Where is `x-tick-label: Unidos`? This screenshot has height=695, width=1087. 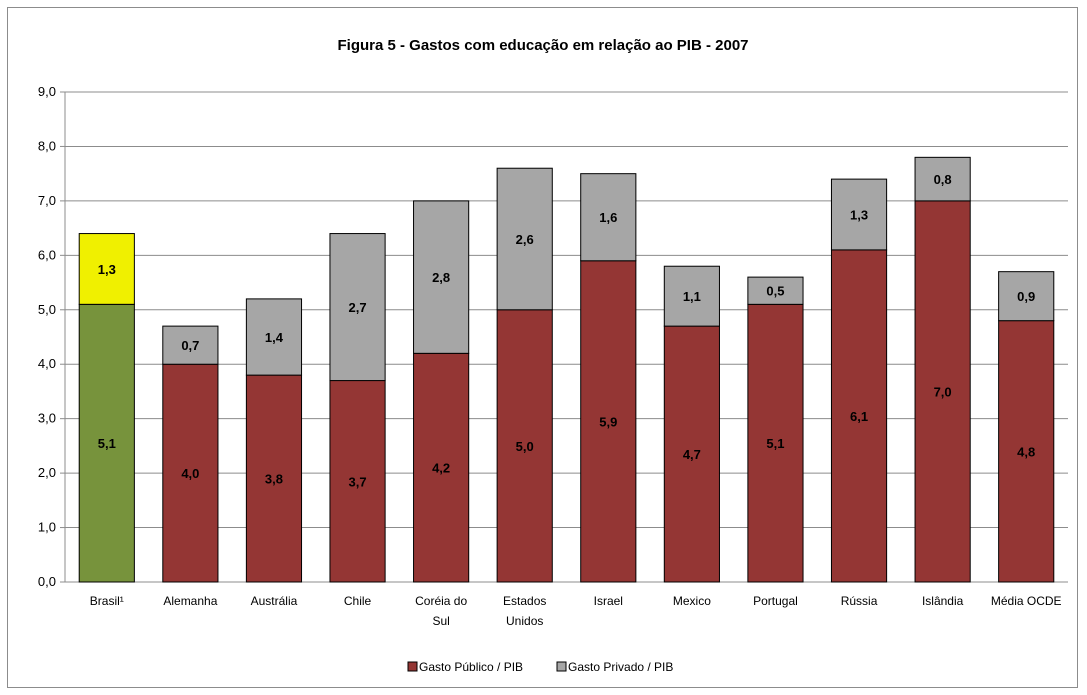
x-tick-label: Unidos is located at coordinates (524, 621).